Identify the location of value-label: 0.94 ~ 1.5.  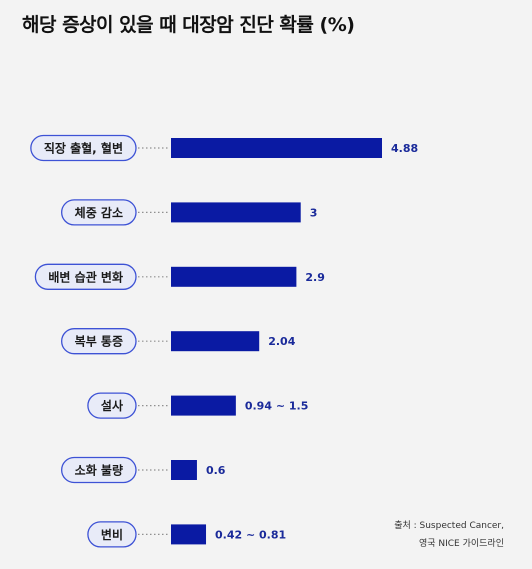
(277, 406).